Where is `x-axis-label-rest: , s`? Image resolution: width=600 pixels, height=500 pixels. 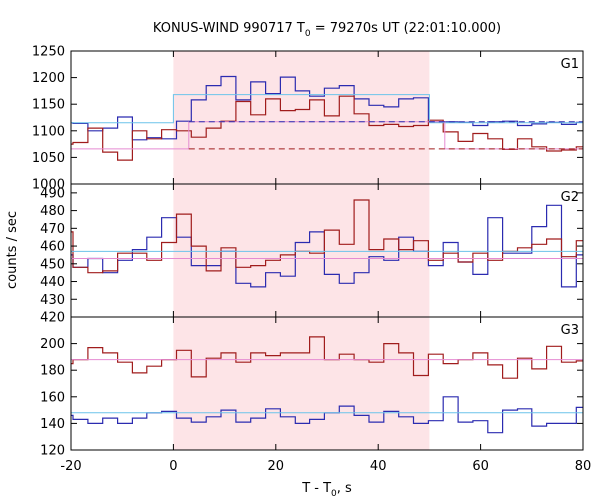 x-axis-label-rest: , s is located at coordinates (344, 488).